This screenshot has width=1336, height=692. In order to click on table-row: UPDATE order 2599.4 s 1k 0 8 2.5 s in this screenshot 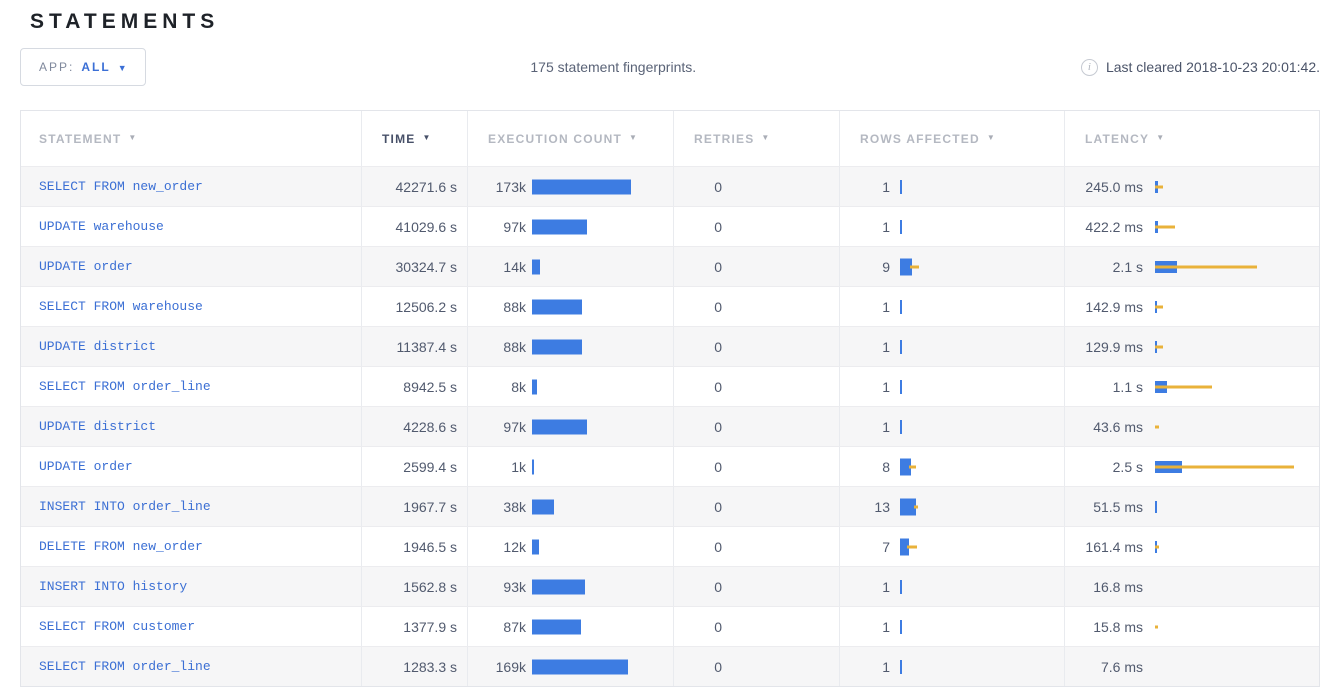, I will do `click(670, 466)`.